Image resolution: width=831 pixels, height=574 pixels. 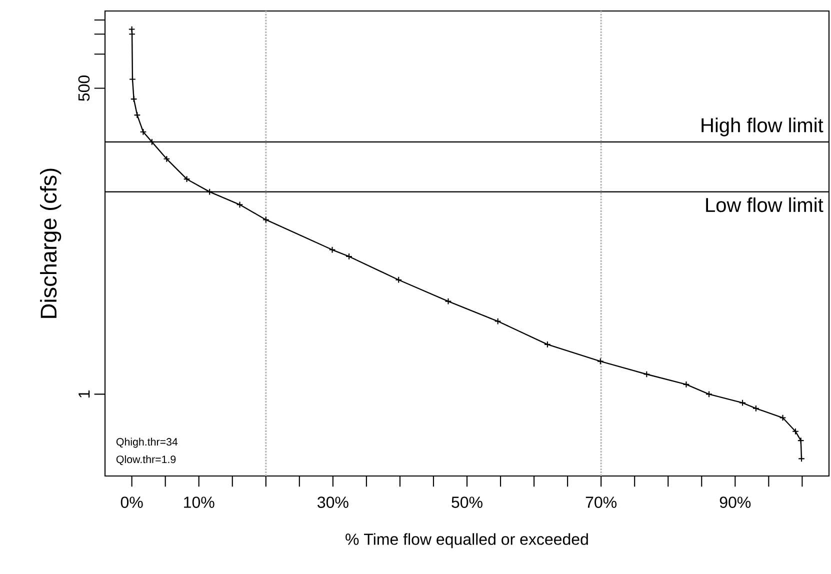 I want to click on x-tick-label: 90%, so click(x=735, y=502).